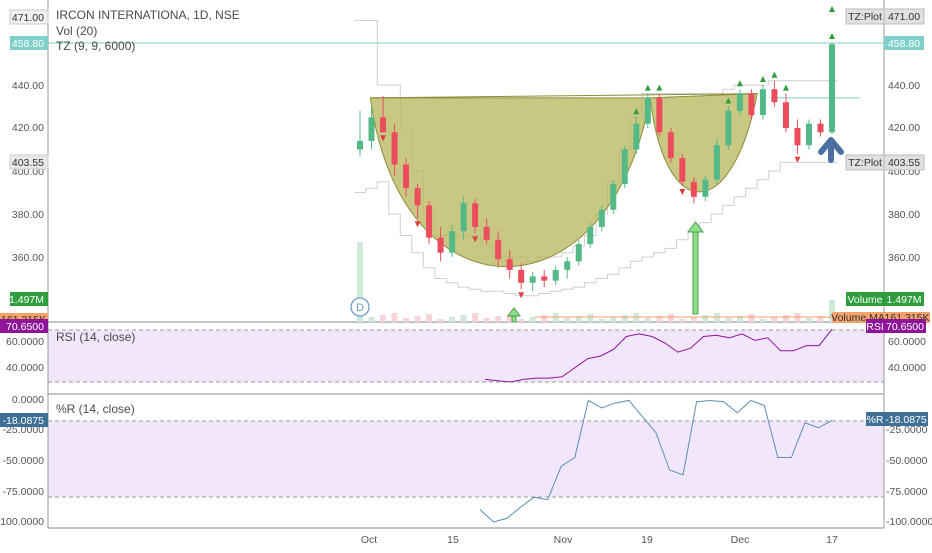  What do you see at coordinates (360, 307) in the screenshot?
I see `dividend-marker: D` at bounding box center [360, 307].